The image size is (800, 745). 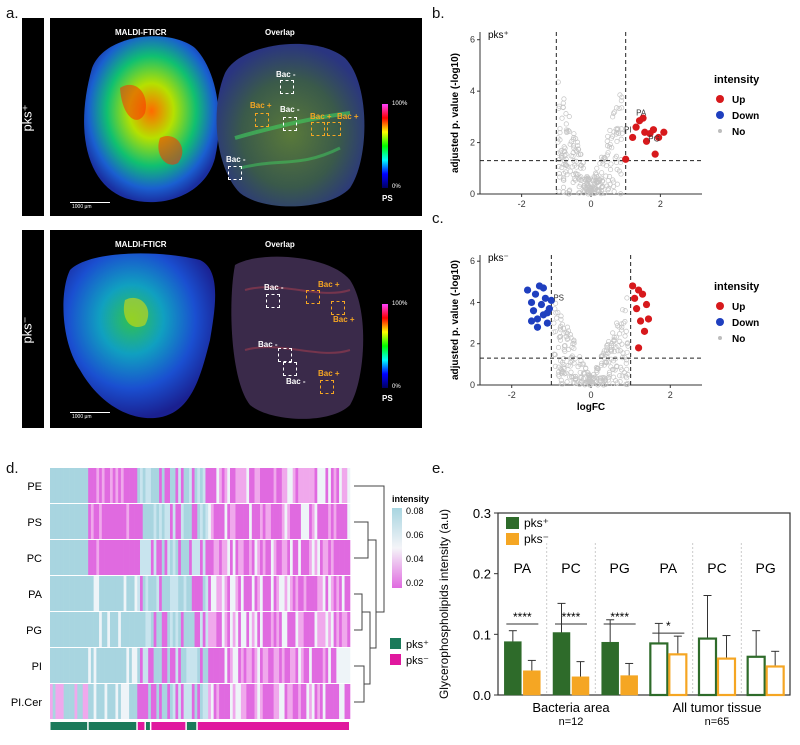 I want to click on y-axis-label: adjusted p. value (-log10), so click(x=455, y=320).